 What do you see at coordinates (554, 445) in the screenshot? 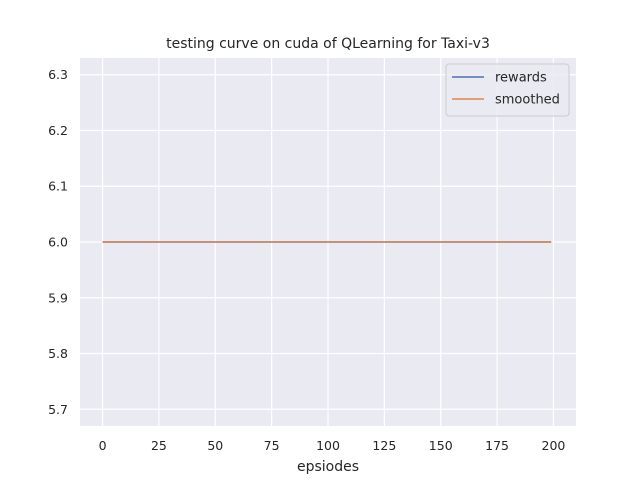
I see `x-tick-label: 200` at bounding box center [554, 445].